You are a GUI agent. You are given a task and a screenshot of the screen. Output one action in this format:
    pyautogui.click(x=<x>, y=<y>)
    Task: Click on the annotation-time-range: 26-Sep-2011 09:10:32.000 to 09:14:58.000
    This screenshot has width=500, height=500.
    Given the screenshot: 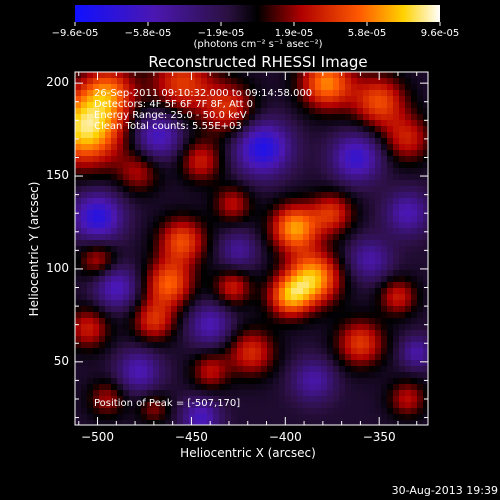 What is the action you would take?
    pyautogui.click(x=203, y=93)
    